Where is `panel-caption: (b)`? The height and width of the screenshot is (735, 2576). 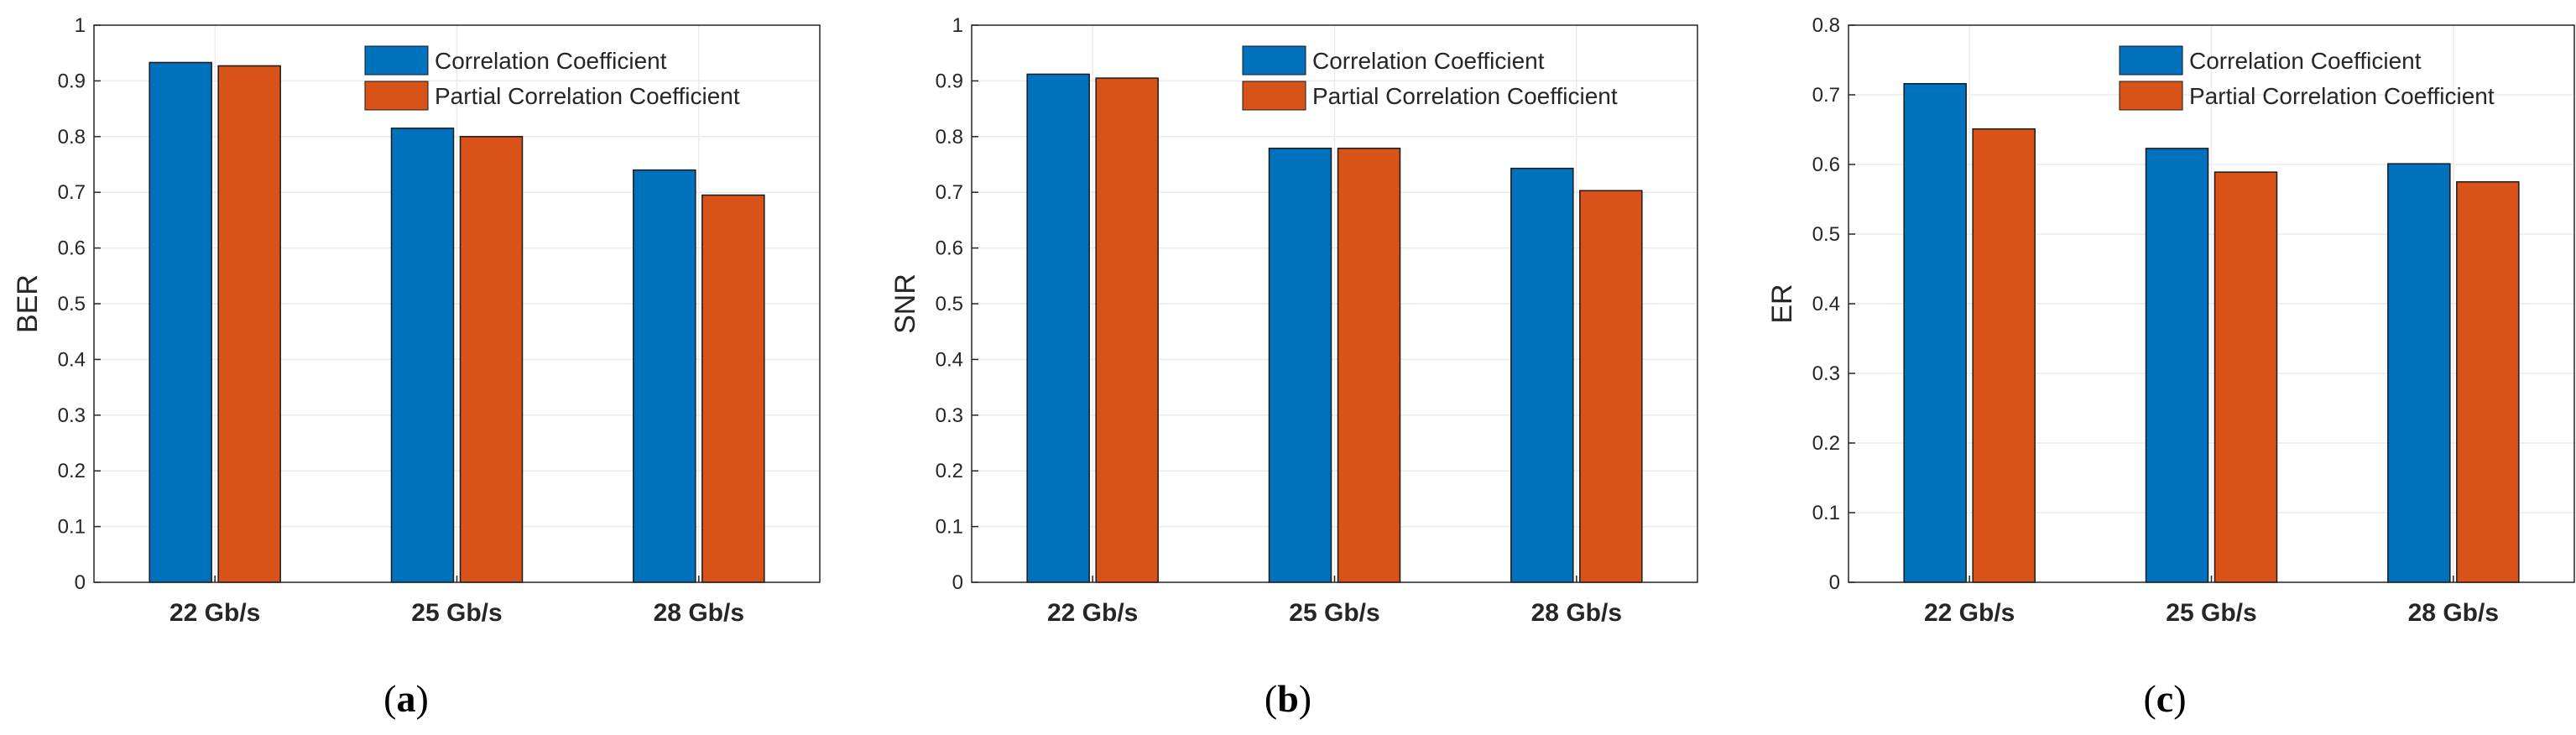 panel-caption: (b) is located at coordinates (1288, 699).